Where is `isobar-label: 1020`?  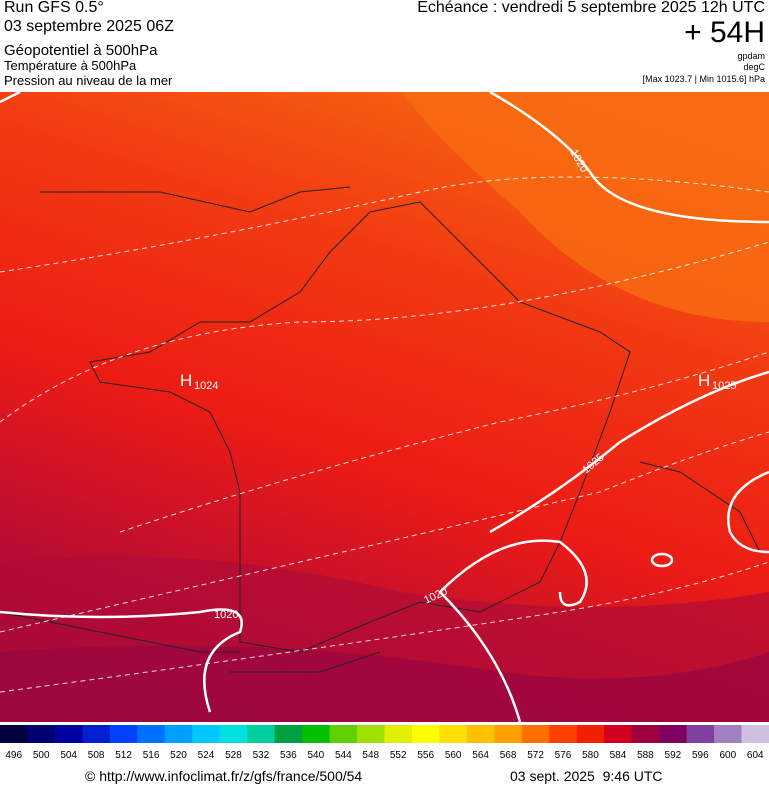 isobar-label: 1020 is located at coordinates (226, 615).